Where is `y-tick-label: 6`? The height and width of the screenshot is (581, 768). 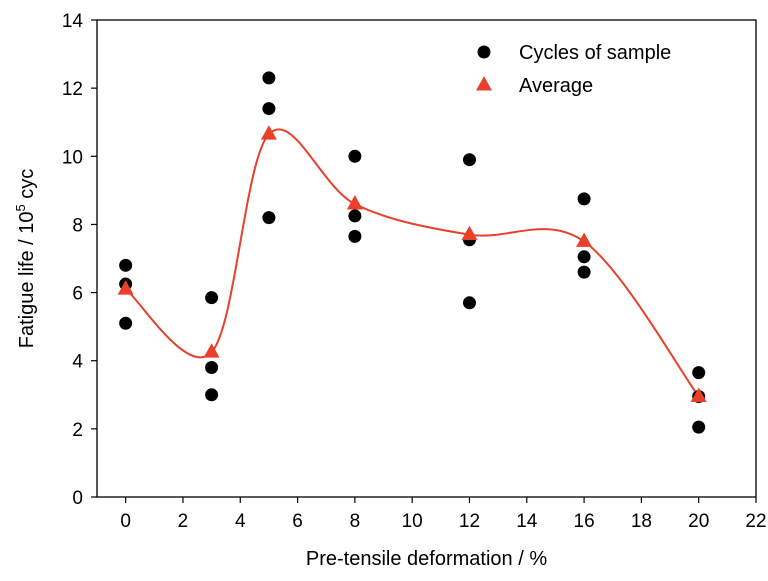 y-tick-label: 6 is located at coordinates (77, 294).